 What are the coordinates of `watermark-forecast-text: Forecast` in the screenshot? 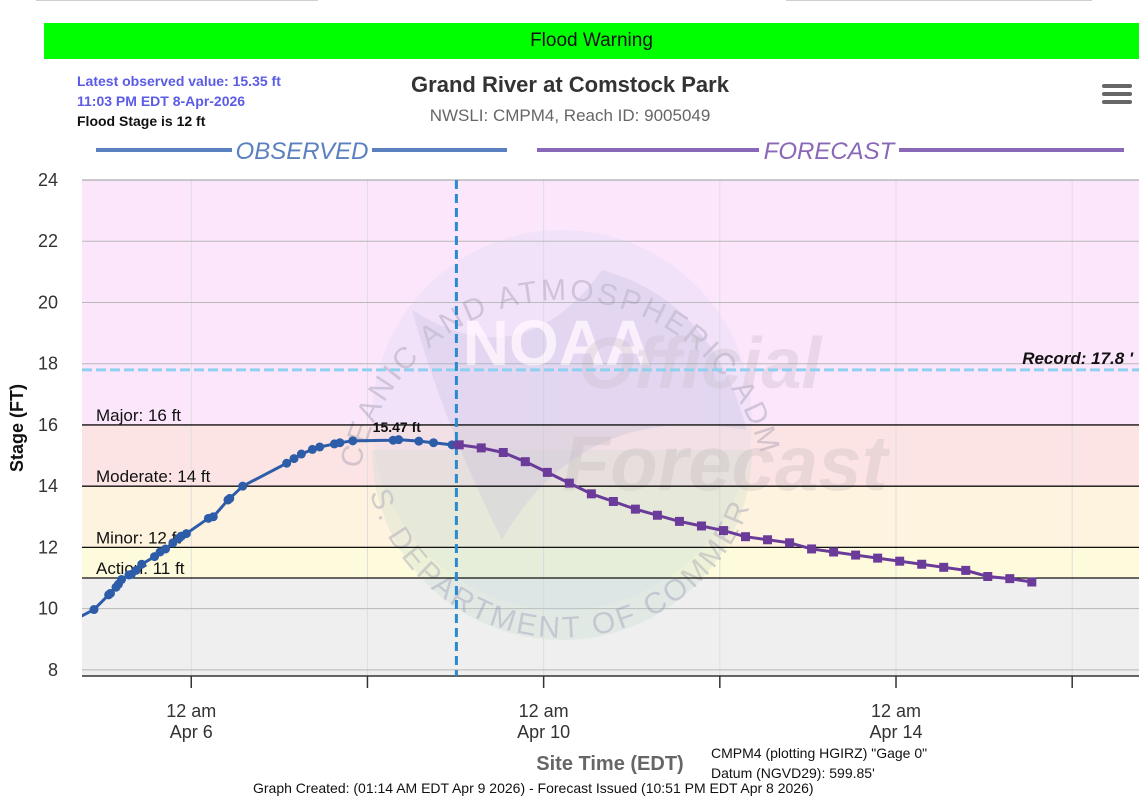 It's located at (726, 463).